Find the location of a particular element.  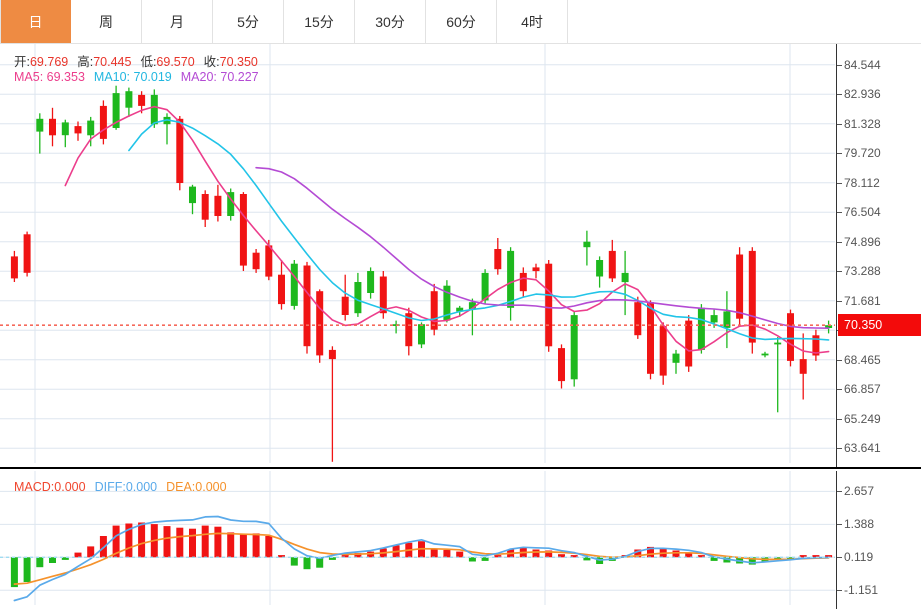

price-tick-label: 71.681 is located at coordinates (862, 300).